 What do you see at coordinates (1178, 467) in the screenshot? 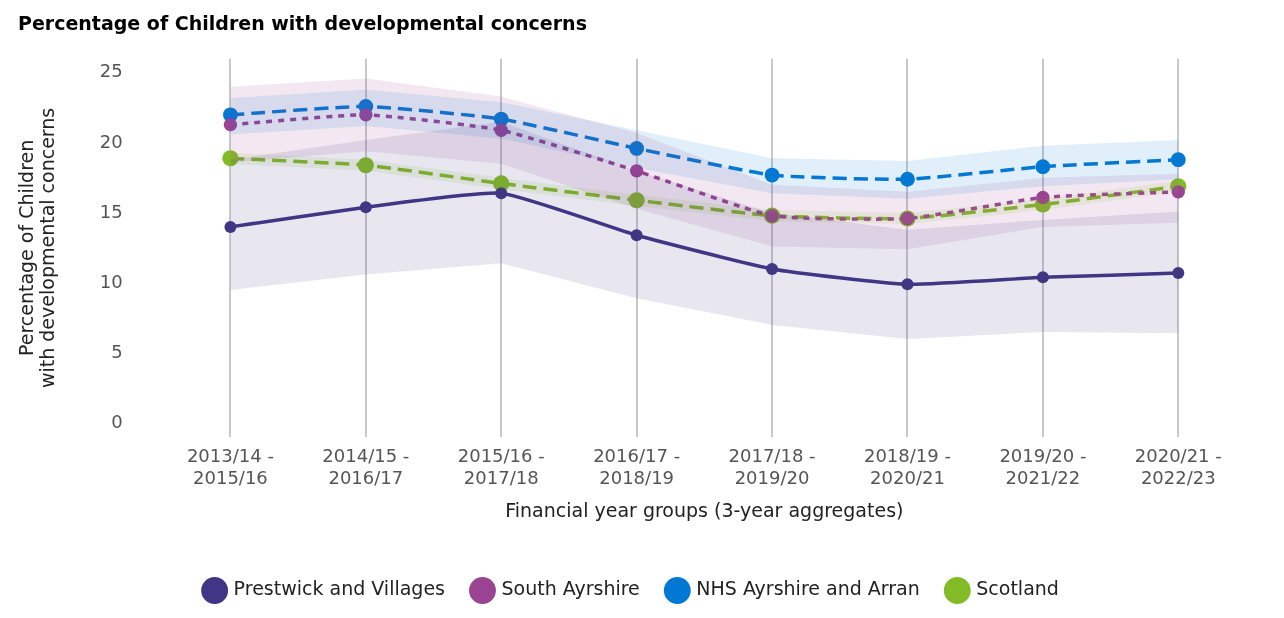
I see `x-tick-label: 2020/21 - 2022/23` at bounding box center [1178, 467].